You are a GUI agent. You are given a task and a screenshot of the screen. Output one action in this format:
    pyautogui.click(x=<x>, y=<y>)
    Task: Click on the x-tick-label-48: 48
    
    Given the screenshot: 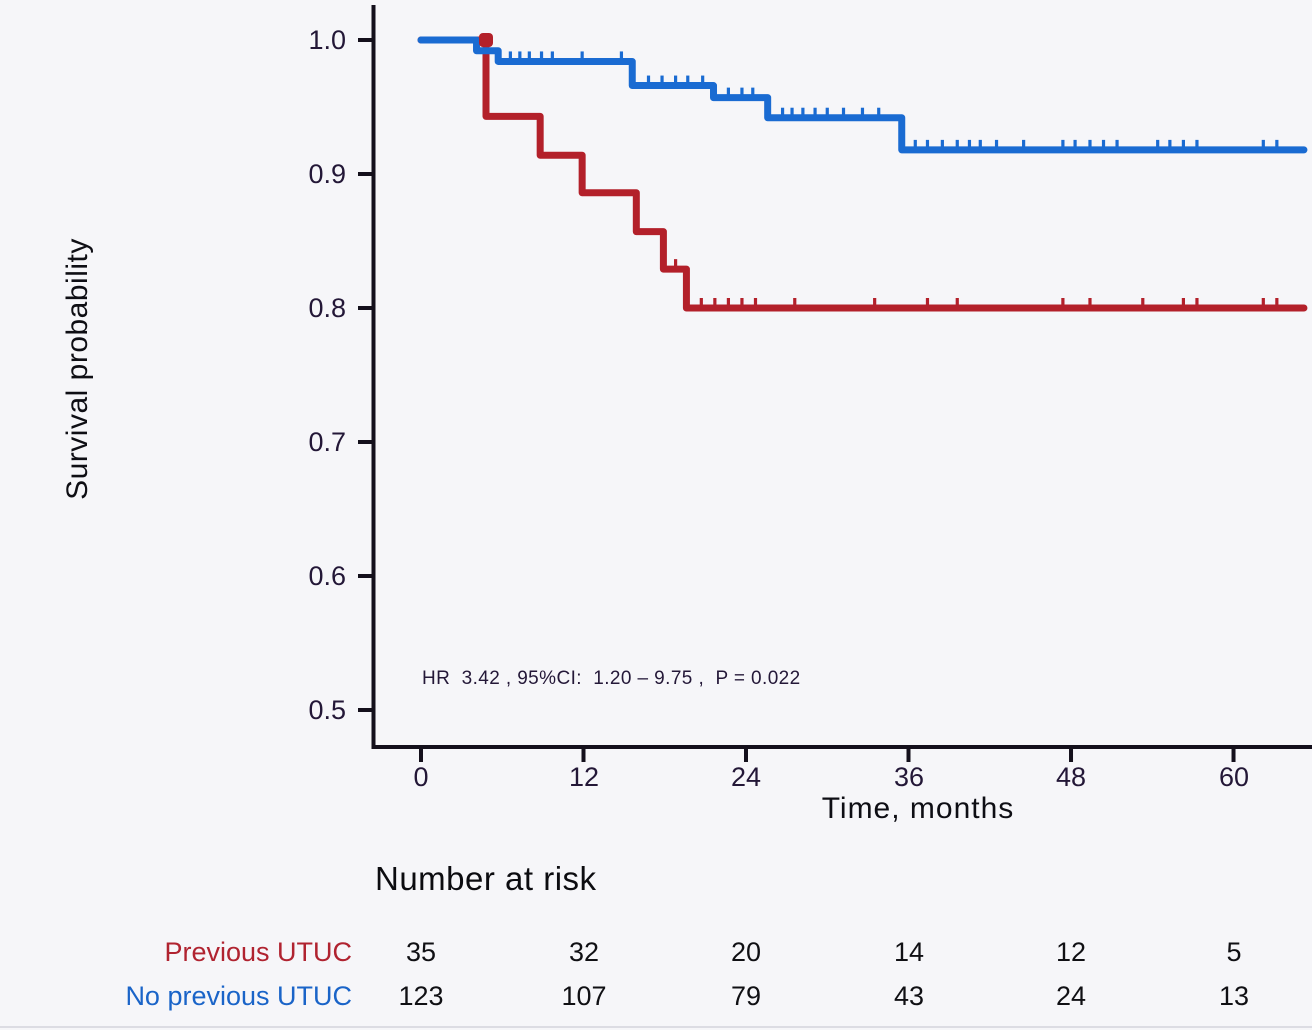 What is the action you would take?
    pyautogui.click(x=1071, y=777)
    